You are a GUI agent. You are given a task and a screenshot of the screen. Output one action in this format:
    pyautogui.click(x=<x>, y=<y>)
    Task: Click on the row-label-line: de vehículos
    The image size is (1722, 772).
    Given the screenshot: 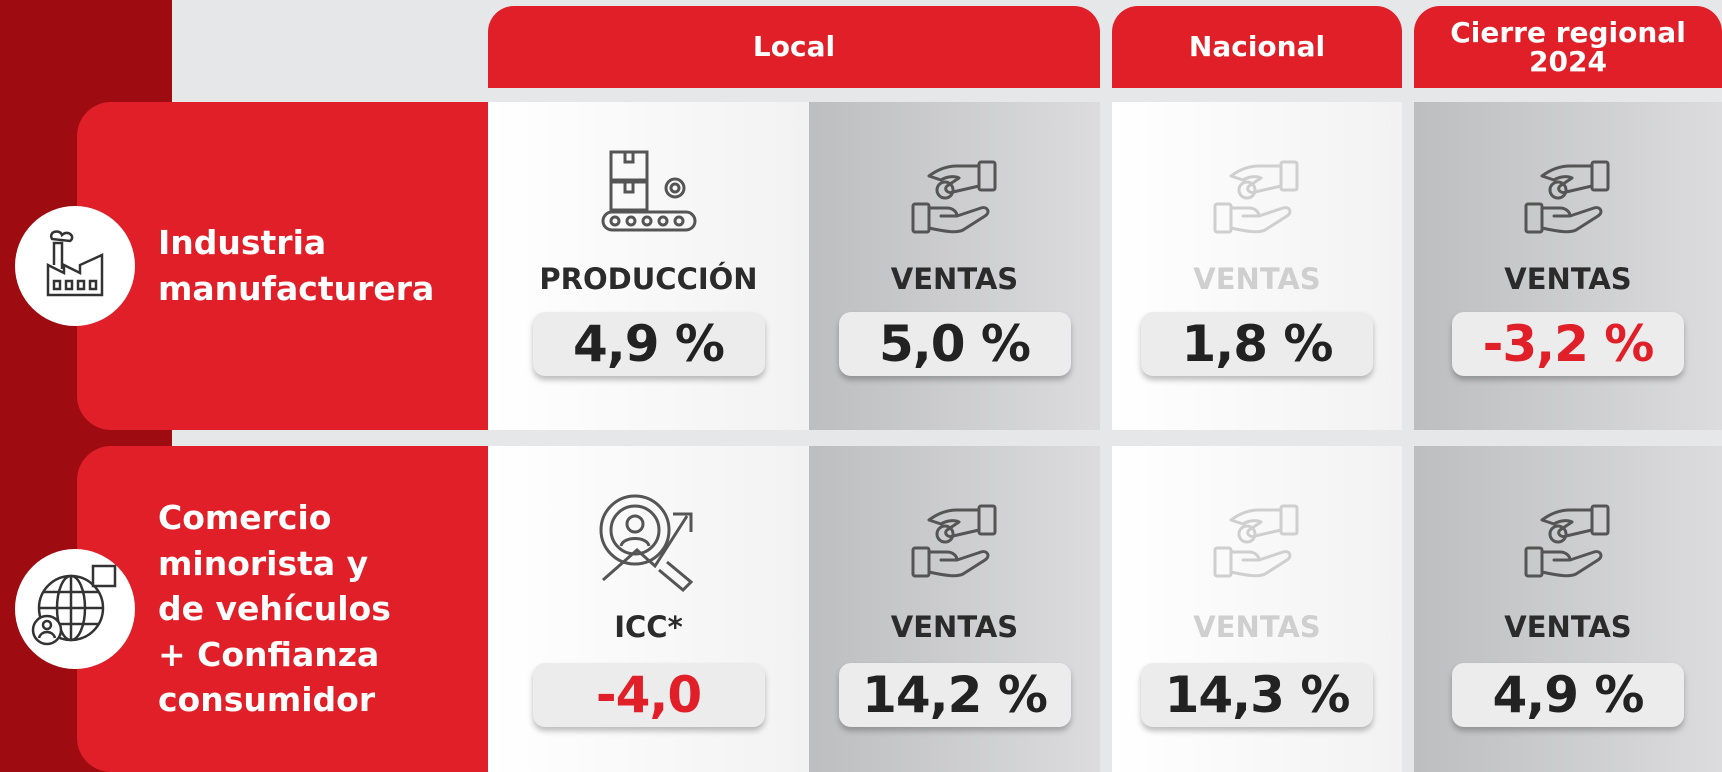 What is the action you would take?
    pyautogui.click(x=274, y=609)
    